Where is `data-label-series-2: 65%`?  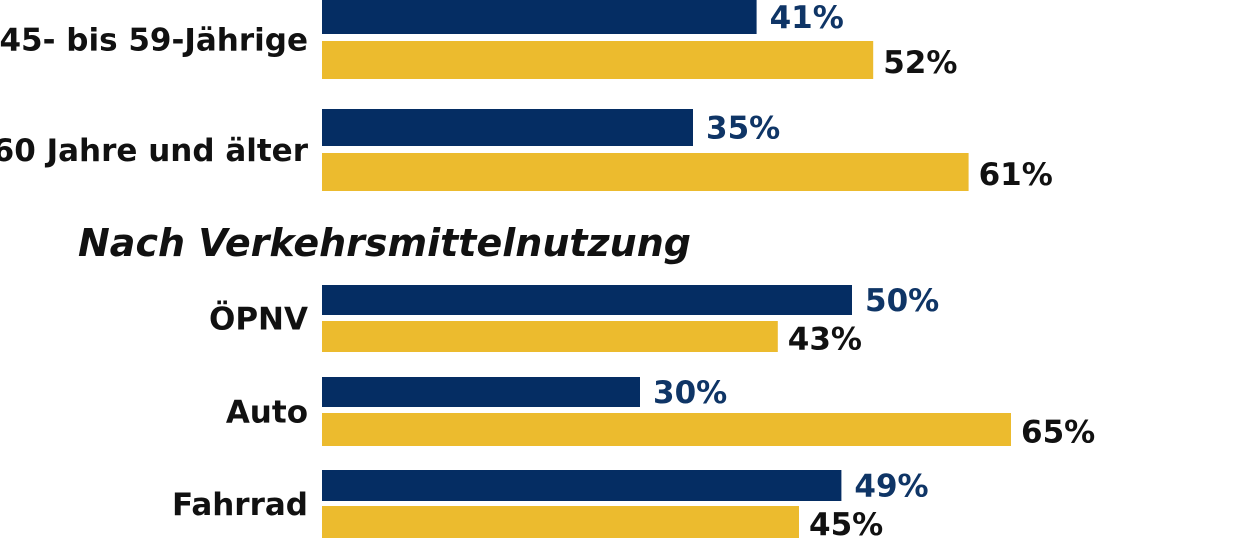 data-label-series-2: 65% is located at coordinates (1058, 433).